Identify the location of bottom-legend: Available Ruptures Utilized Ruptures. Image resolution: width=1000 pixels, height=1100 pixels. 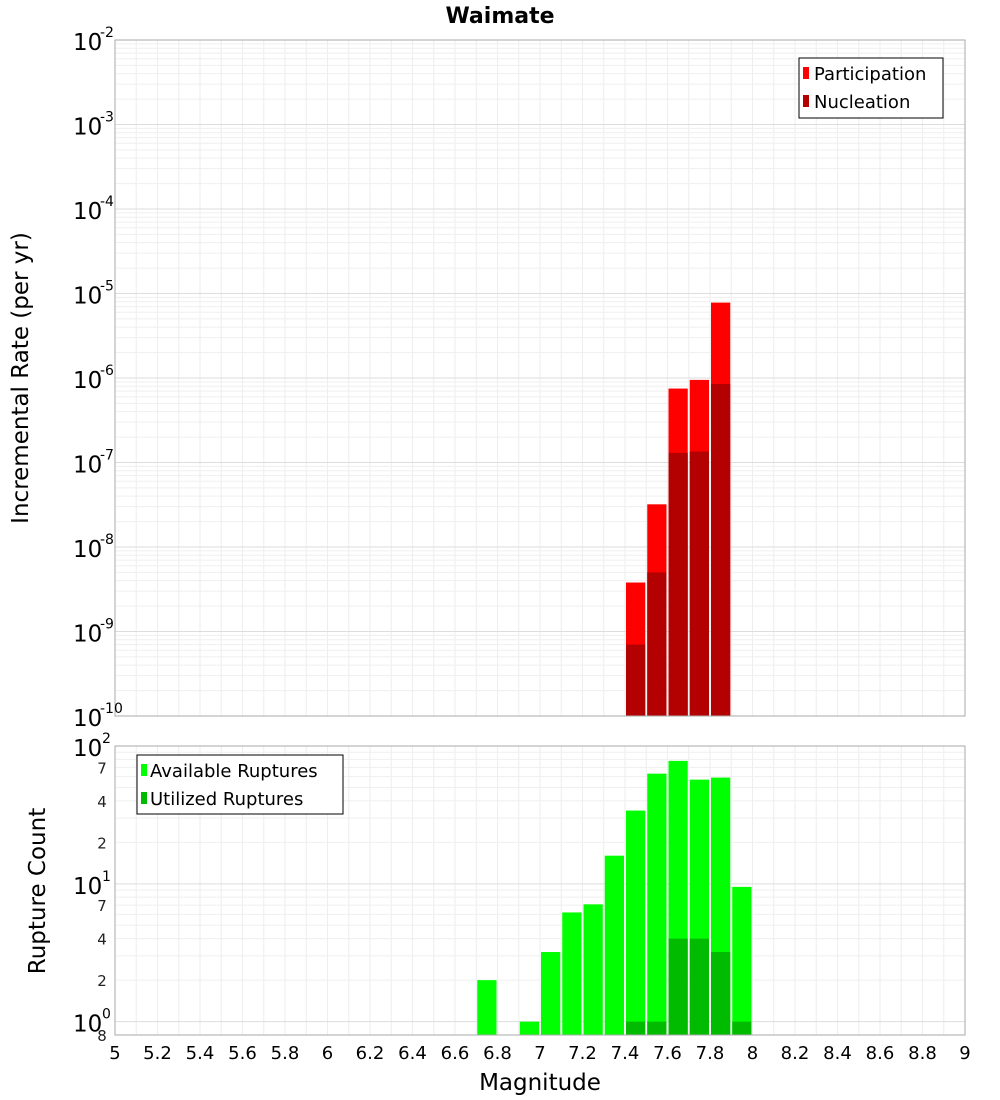
(240, 784).